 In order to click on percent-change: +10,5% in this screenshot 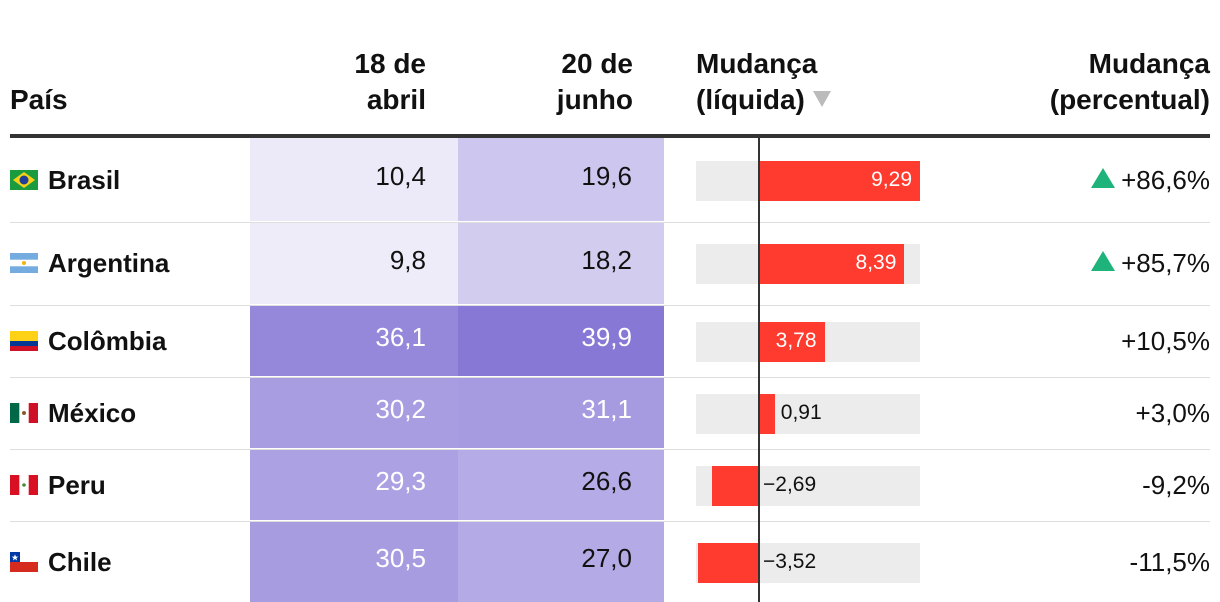, I will do `click(1165, 341)`.